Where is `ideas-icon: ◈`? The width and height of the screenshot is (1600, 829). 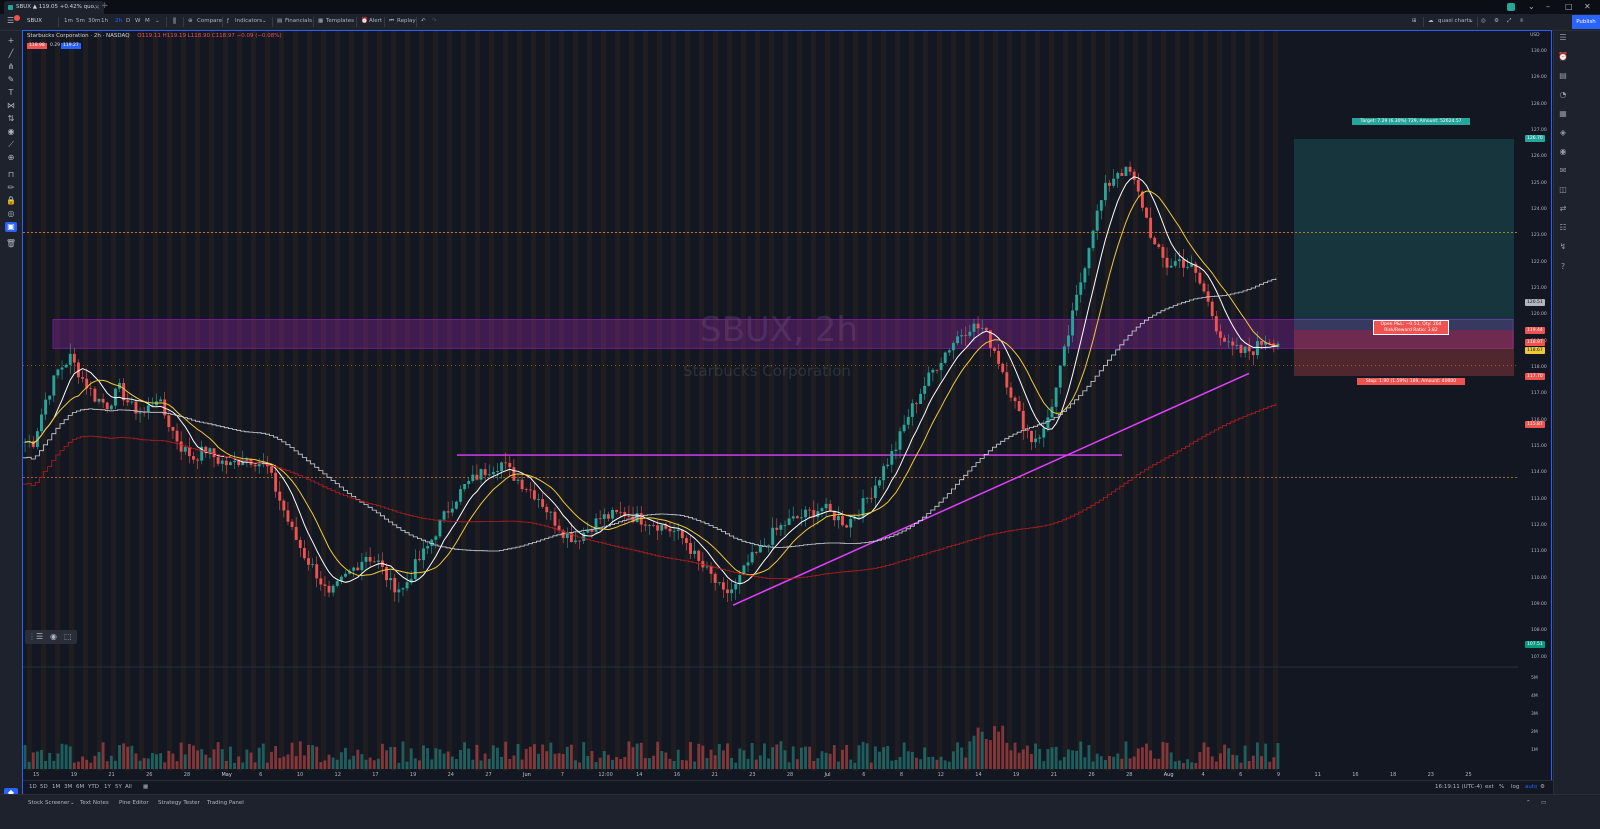 ideas-icon: ◈ is located at coordinates (1563, 132).